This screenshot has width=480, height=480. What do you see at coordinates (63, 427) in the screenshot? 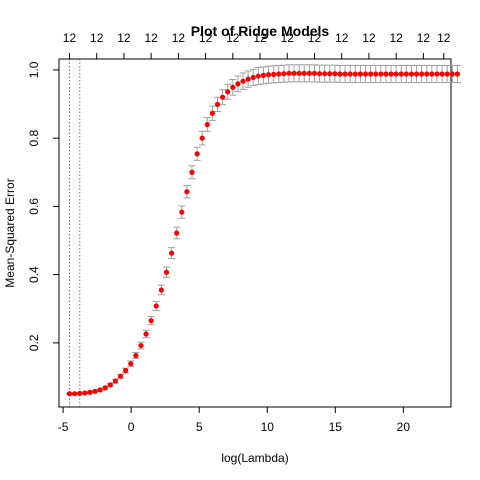
I see `x-tick-label: -5` at bounding box center [63, 427].